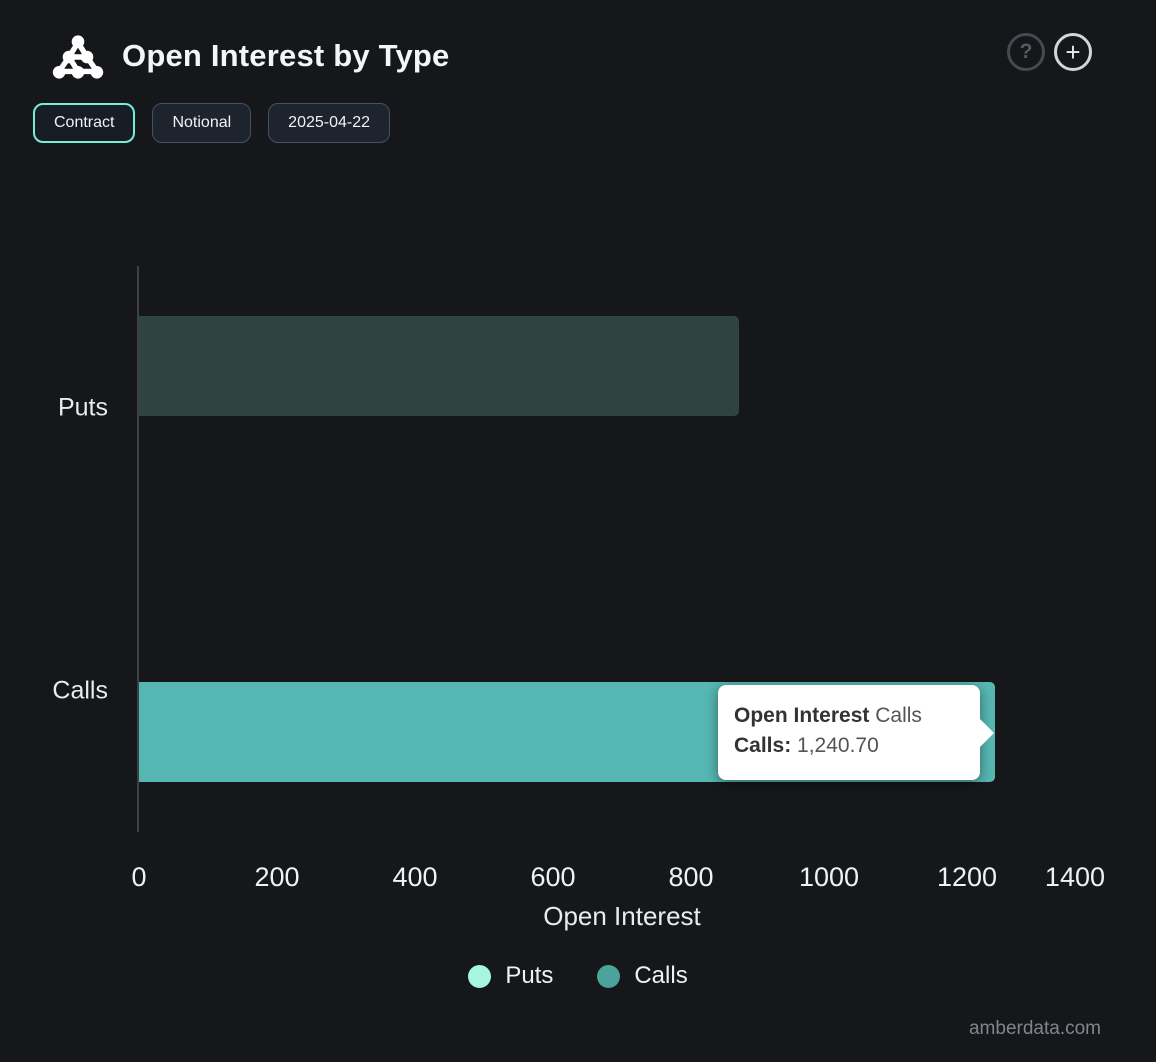 This screenshot has height=1062, width=1156. I want to click on tooltip-value-row: Calls: 1,240.70, so click(849, 746).